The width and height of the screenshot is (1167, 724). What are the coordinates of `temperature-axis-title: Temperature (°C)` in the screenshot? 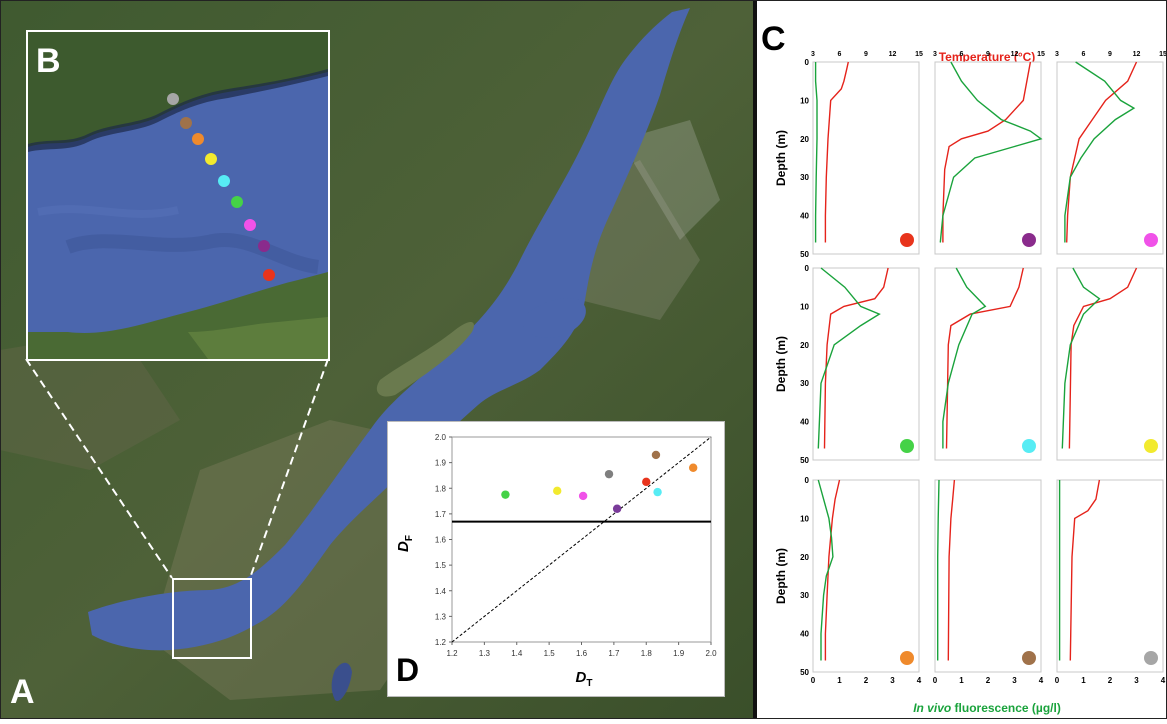 It's located at (987, 57).